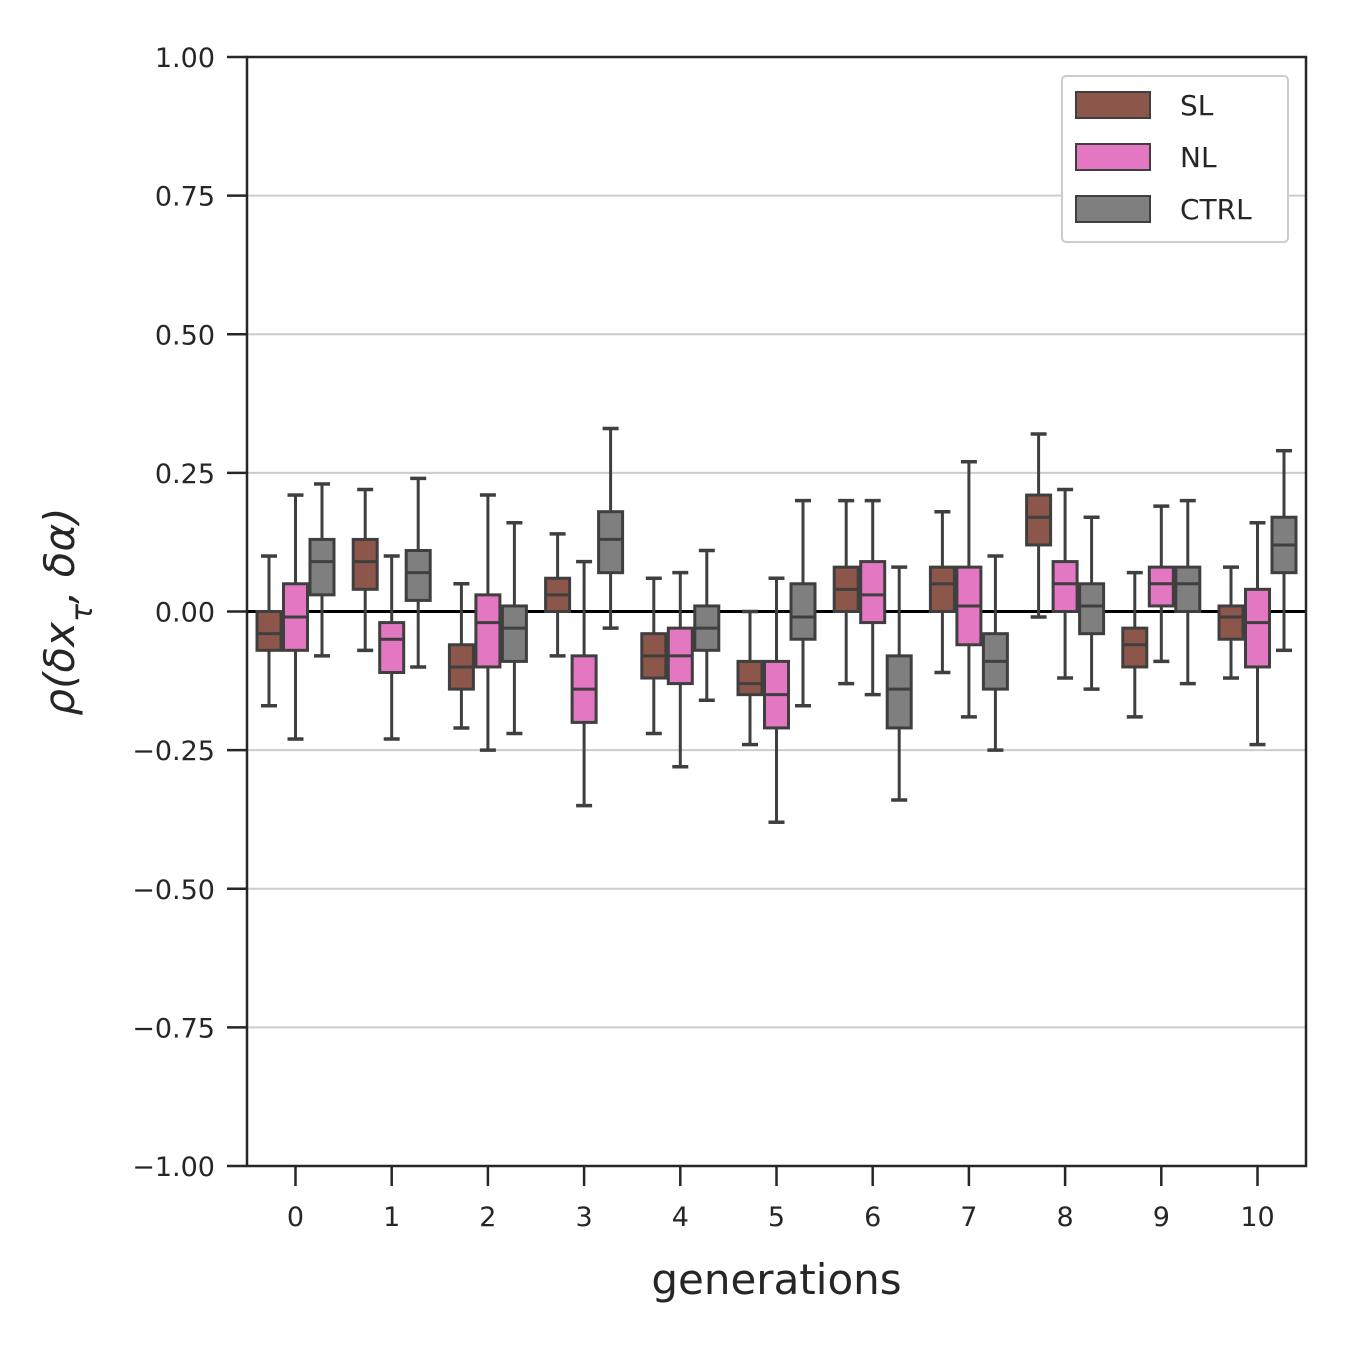  Describe the element at coordinates (173, 751) in the screenshot. I see `y-tick-label: −0.25` at that location.